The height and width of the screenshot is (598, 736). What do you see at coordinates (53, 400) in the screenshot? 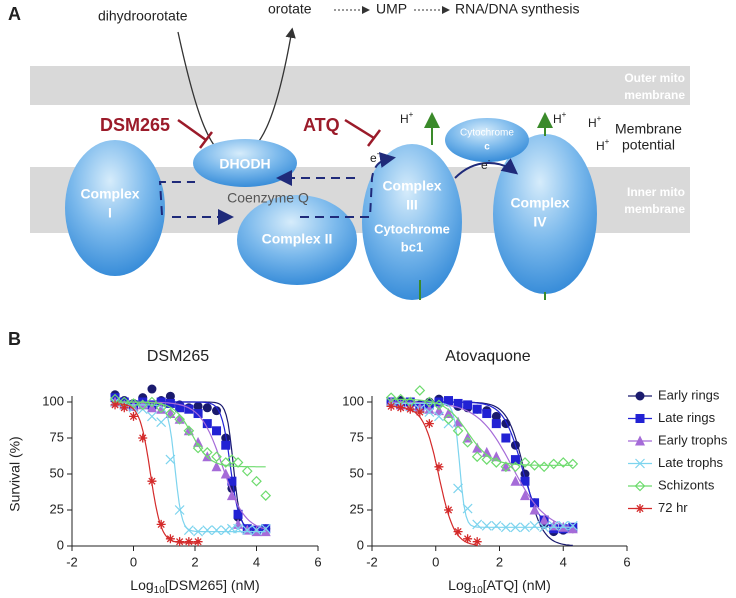
I see `y-tick-label: 100` at bounding box center [53, 400].